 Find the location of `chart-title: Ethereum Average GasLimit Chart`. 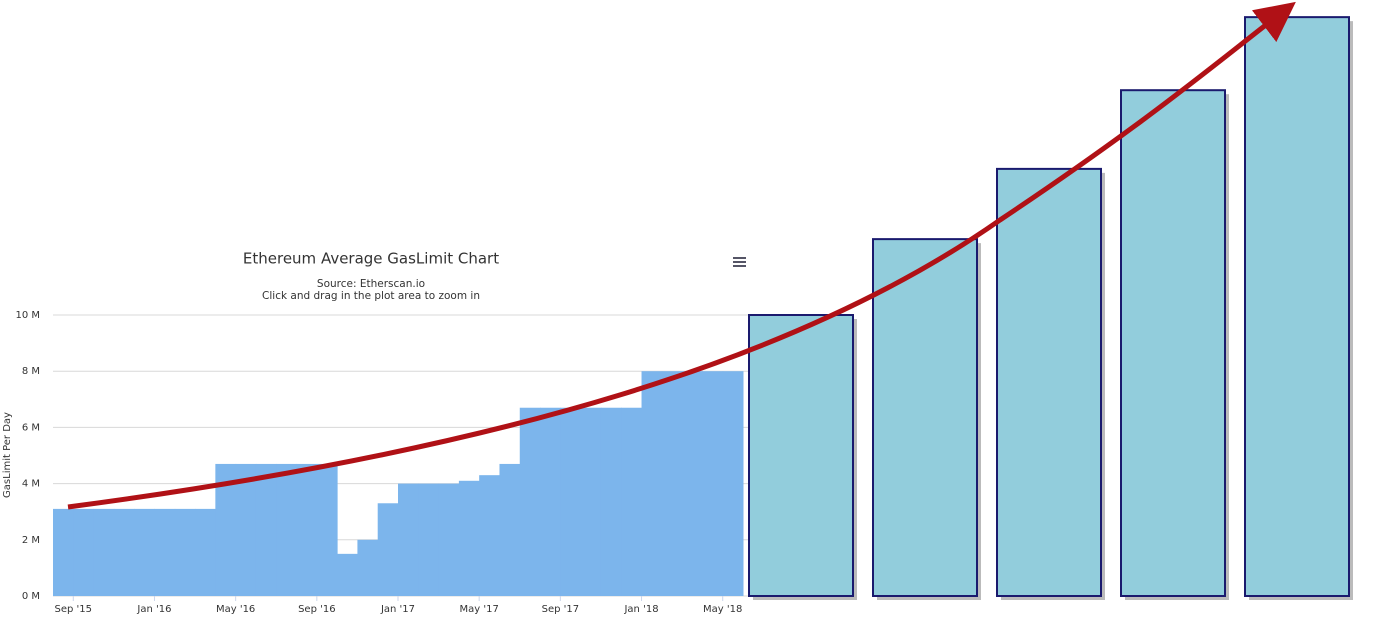

chart-title: Ethereum Average GasLimit Chart is located at coordinates (371, 259).